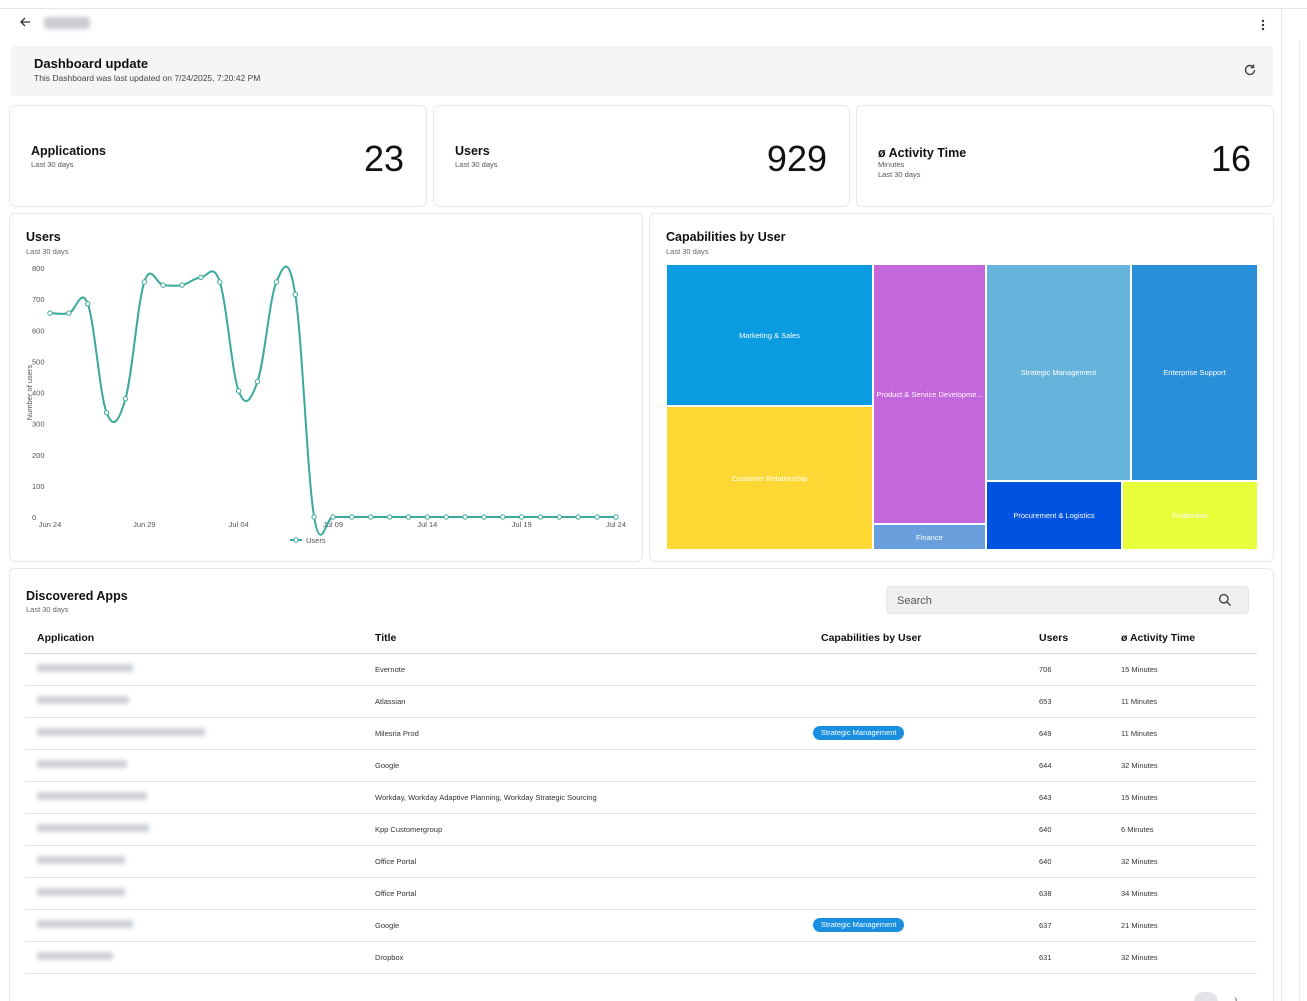 The image size is (1307, 1001). What do you see at coordinates (598, 957) in the screenshot?
I see `title-cell: Dropbox` at bounding box center [598, 957].